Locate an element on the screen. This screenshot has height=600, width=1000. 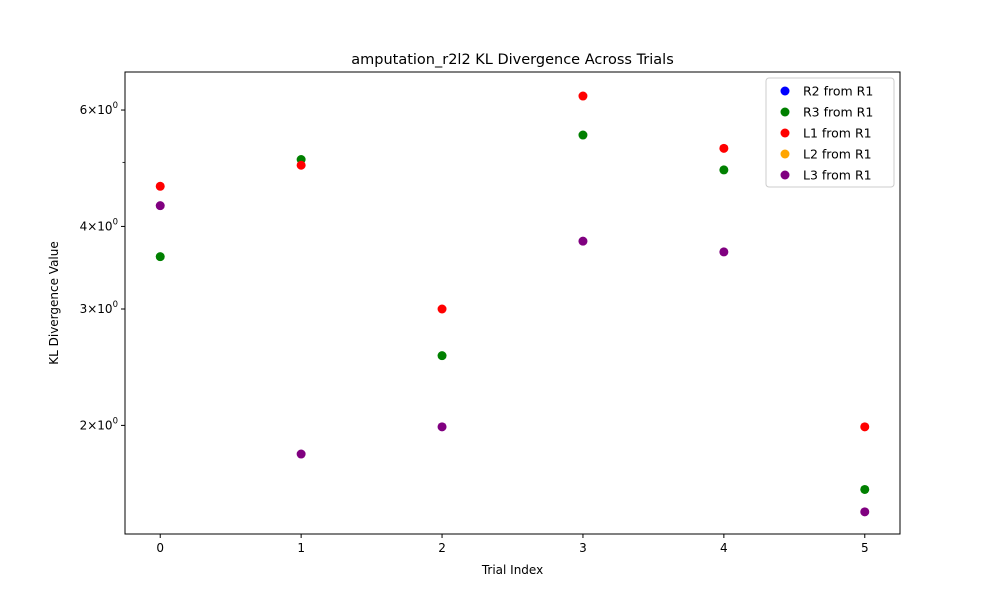
x-tick-label: 5 is located at coordinates (865, 548).